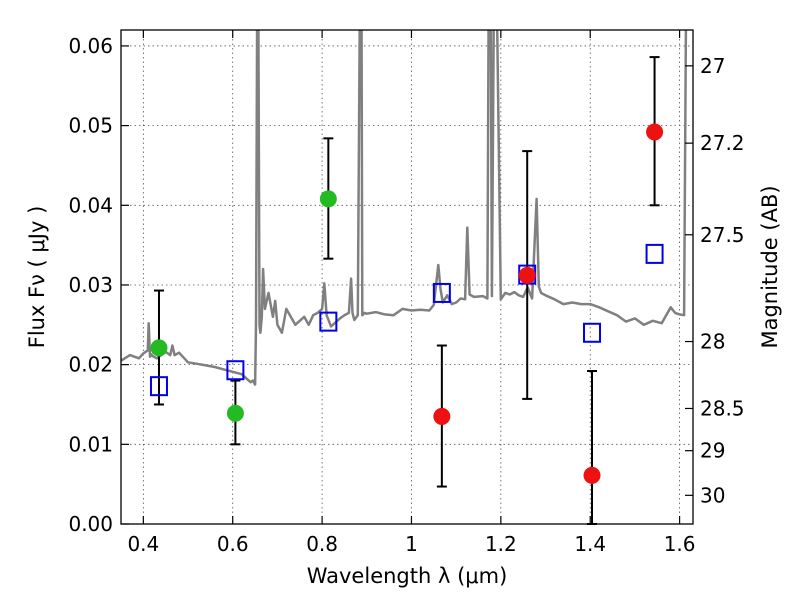 This screenshot has height=600, width=800. I want to click on right-y-axis-label: Magnitude (AB), so click(770, 266).